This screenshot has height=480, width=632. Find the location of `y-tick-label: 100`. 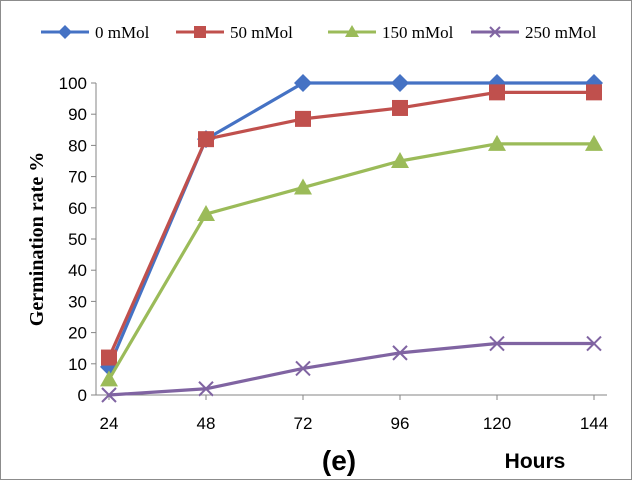

y-tick-label: 100 is located at coordinates (73, 83).